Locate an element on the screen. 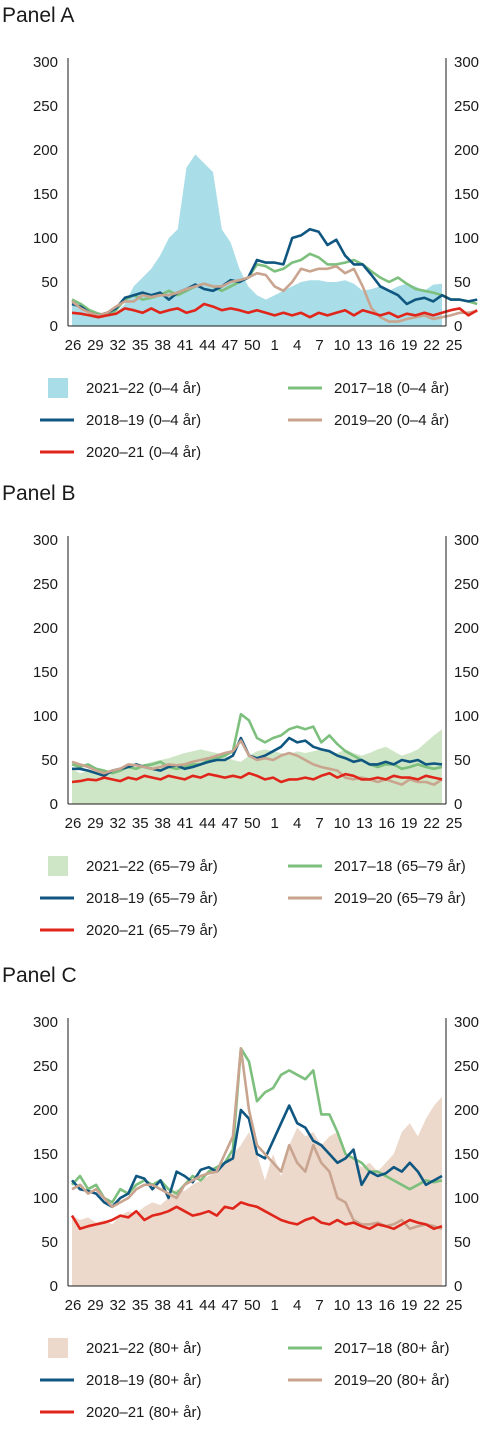  y-tick-label-left: 250 is located at coordinates (45, 1066).